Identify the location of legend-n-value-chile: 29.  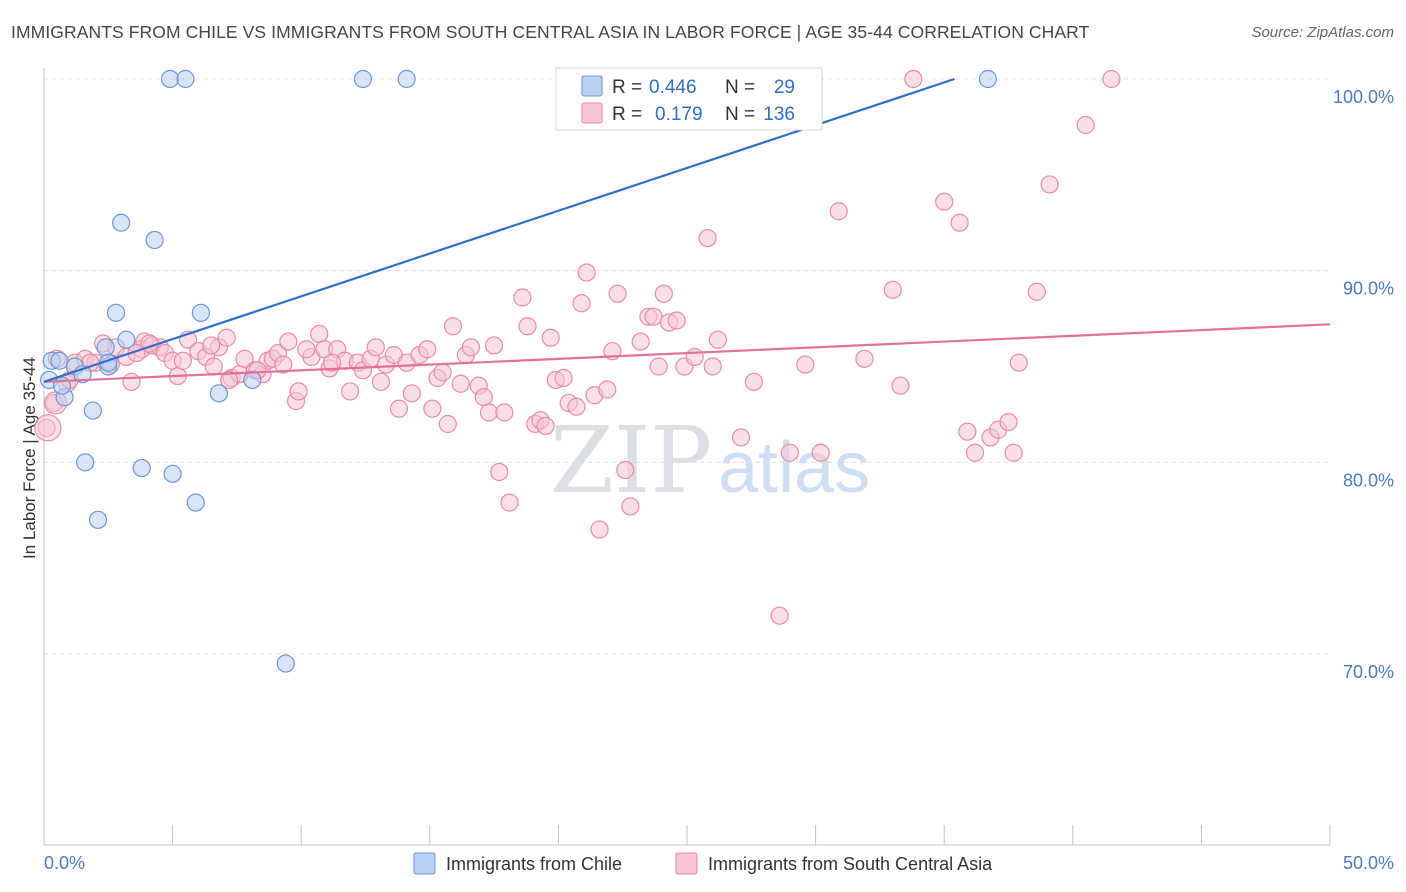
(784, 87).